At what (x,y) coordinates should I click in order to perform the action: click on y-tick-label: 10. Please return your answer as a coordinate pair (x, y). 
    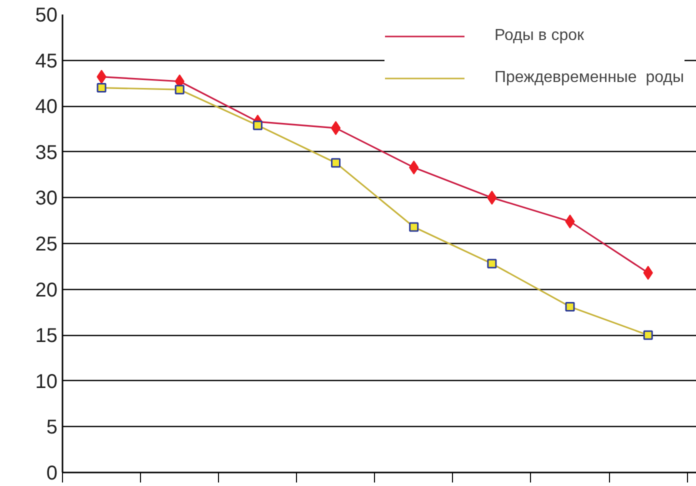
    Looking at the image, I should click on (46, 381).